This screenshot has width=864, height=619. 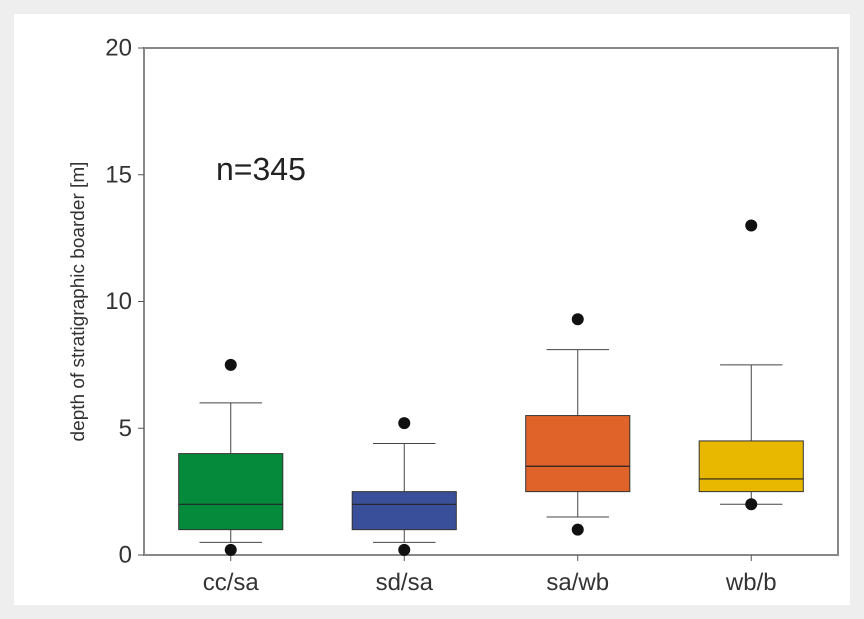 What do you see at coordinates (231, 582) in the screenshot?
I see `x-tick-label: cc/sa` at bounding box center [231, 582].